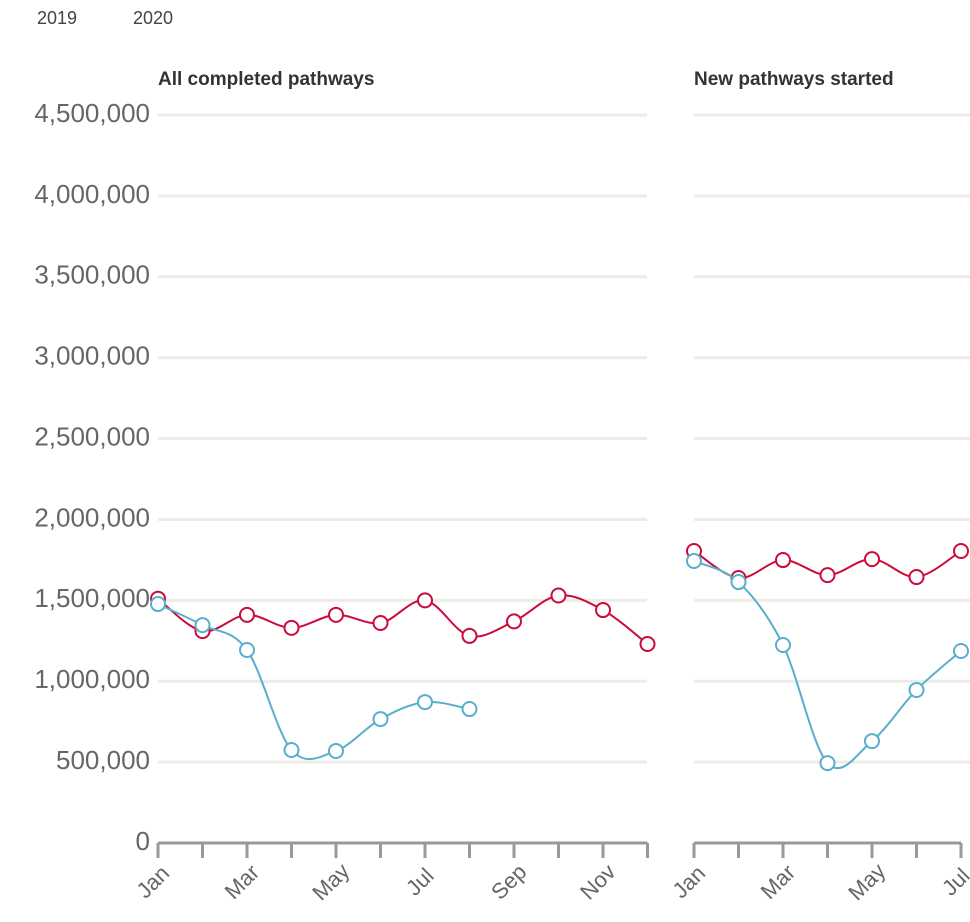 The height and width of the screenshot is (922, 970). Describe the element at coordinates (92, 598) in the screenshot. I see `y-tick-label: 1,500,000` at that location.